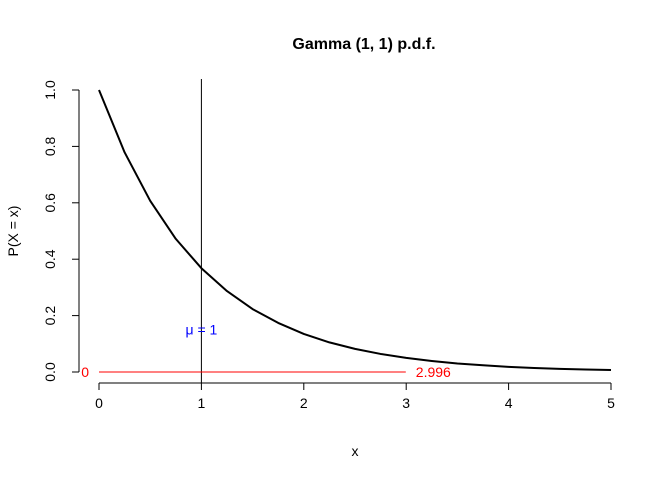  Describe the element at coordinates (50, 146) in the screenshot. I see `y-tick-label: 0.8` at that location.